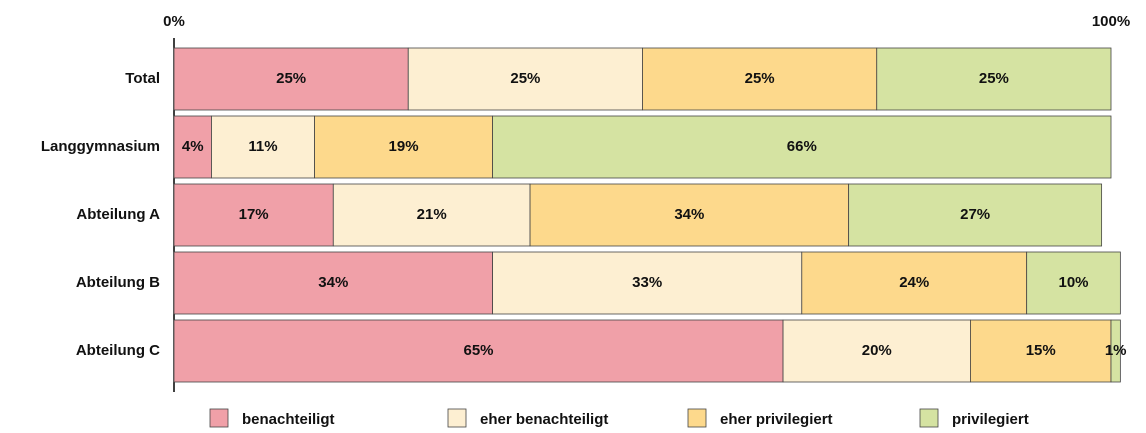 This screenshot has width=1146, height=433. What do you see at coordinates (288, 419) in the screenshot?
I see `legend-label: benachteiligt` at bounding box center [288, 419].